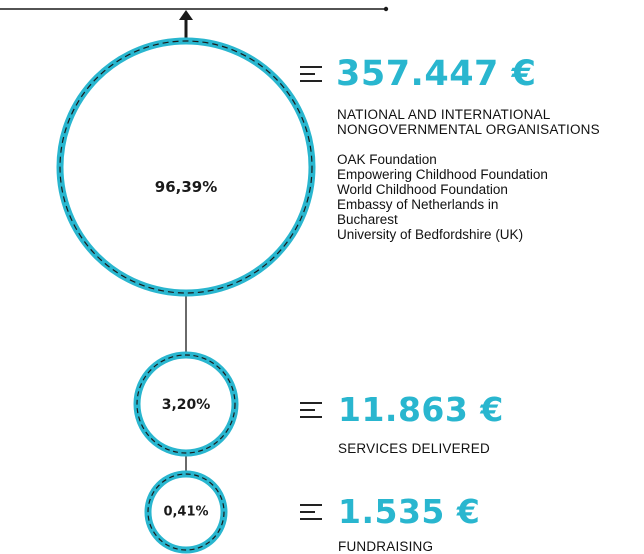  I want to click on percent-fundraising: 0,41%, so click(186, 512).